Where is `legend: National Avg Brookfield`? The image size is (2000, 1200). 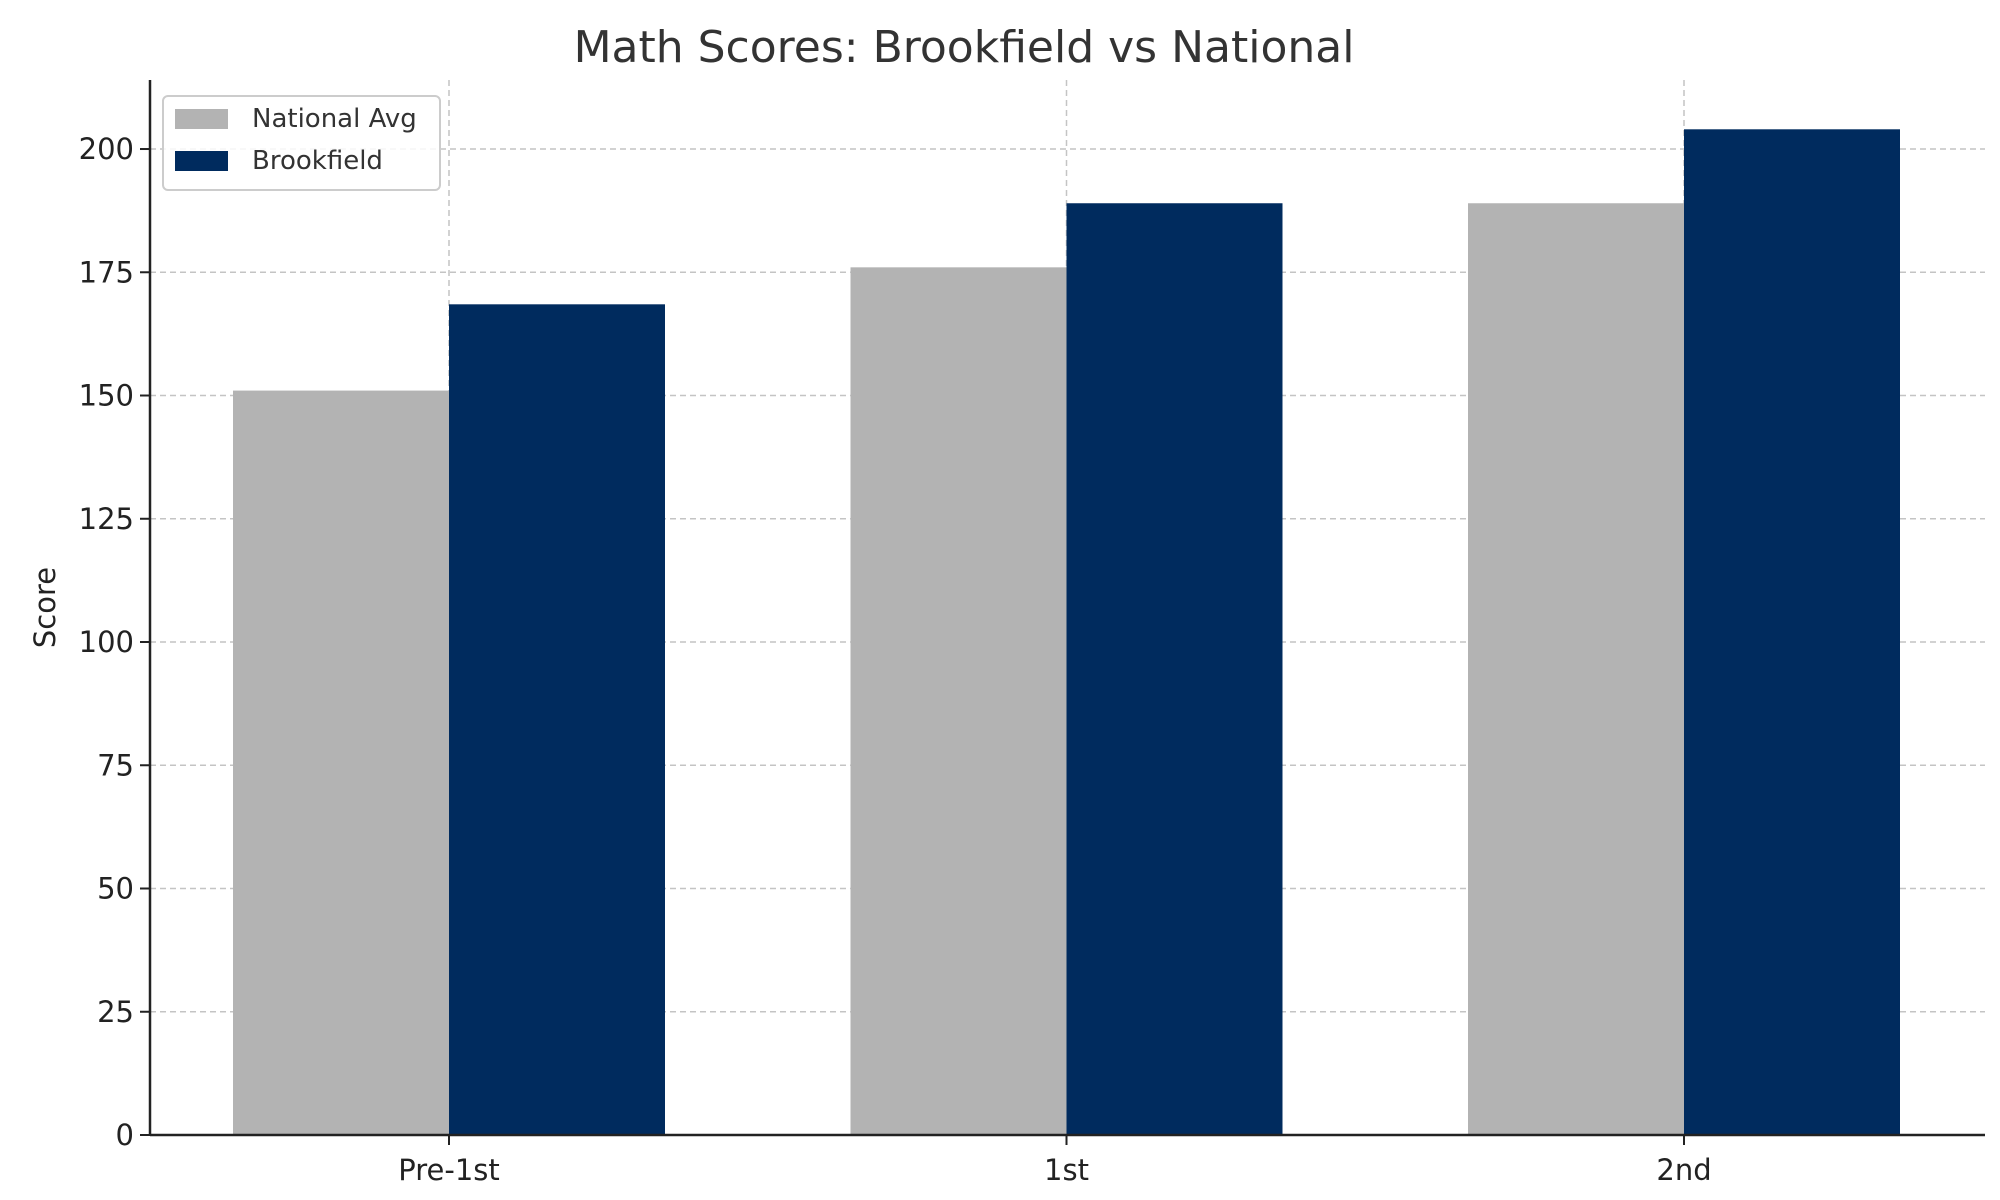
legend: National Avg Brookfield is located at coordinates (301, 143).